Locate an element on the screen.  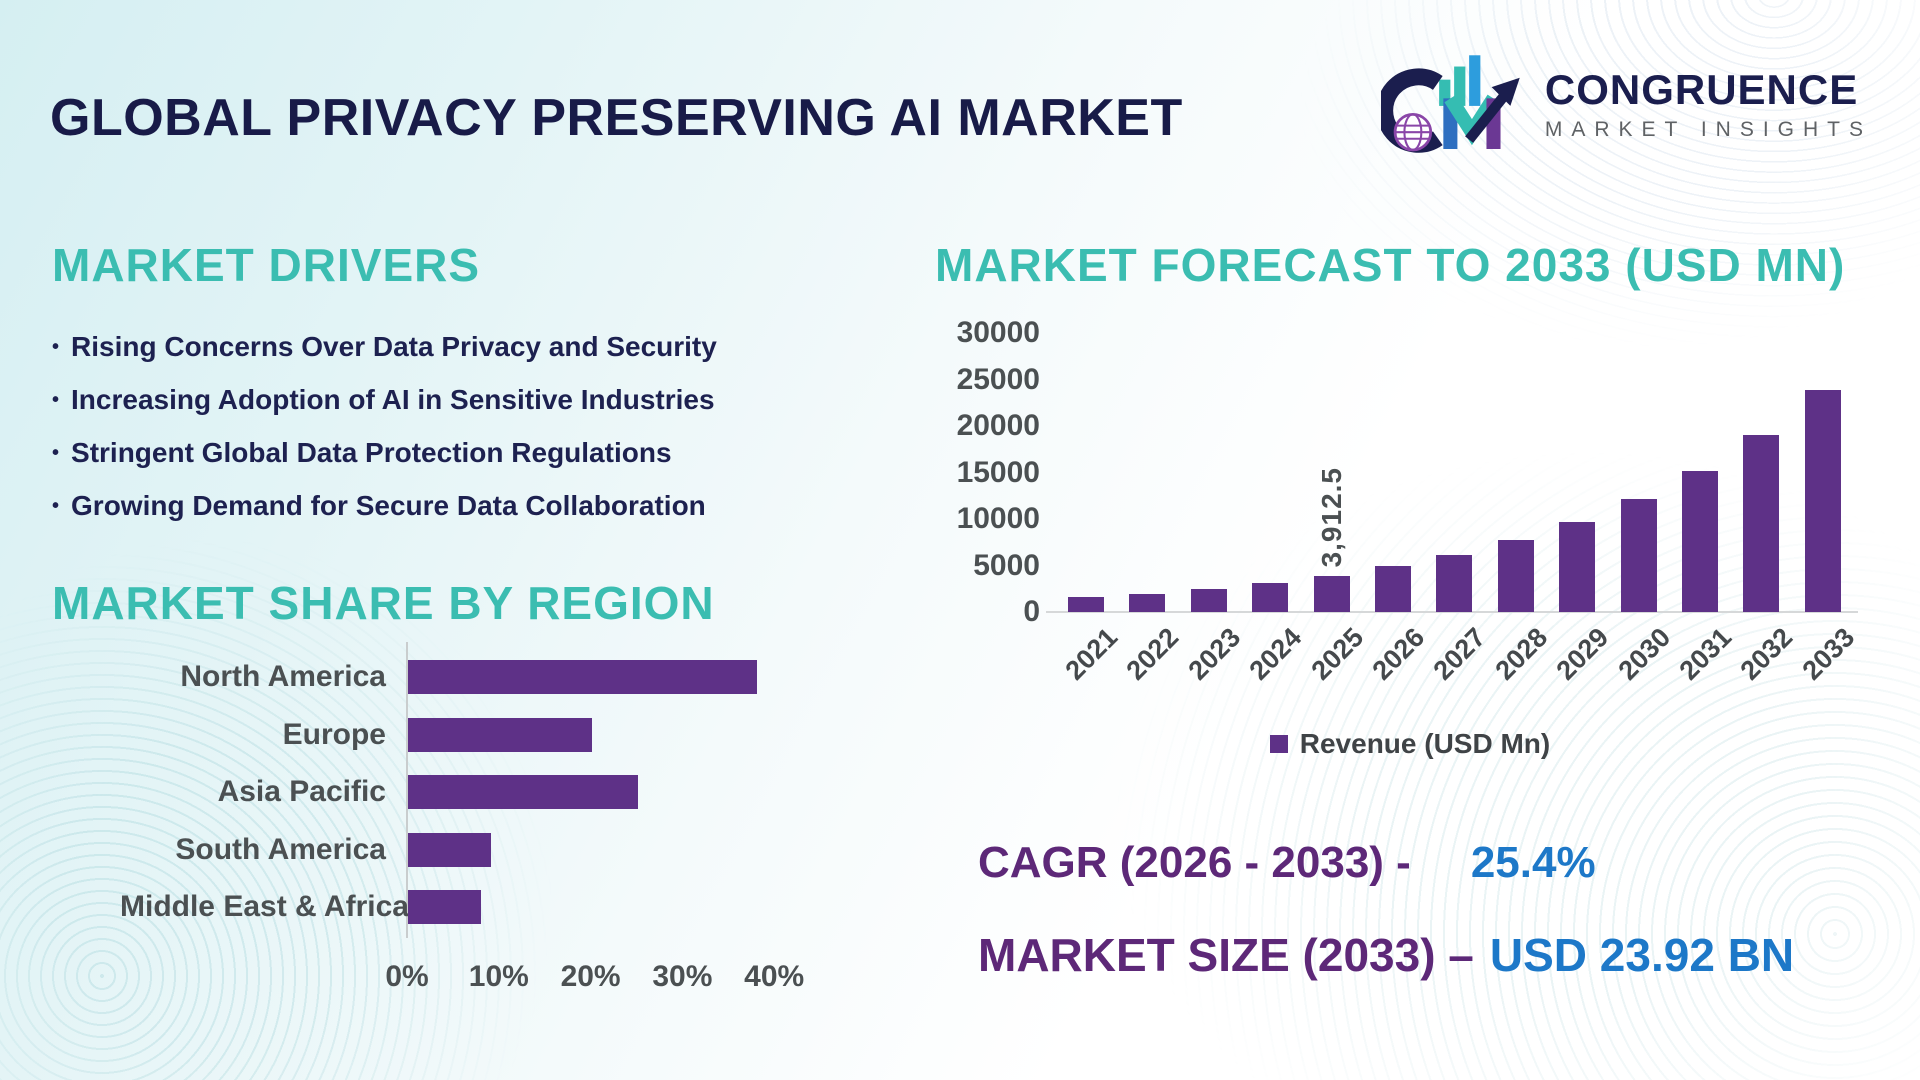
cagr-stat-line: CAGR (2026 - 2033) - 25.4% is located at coordinates (1287, 863).